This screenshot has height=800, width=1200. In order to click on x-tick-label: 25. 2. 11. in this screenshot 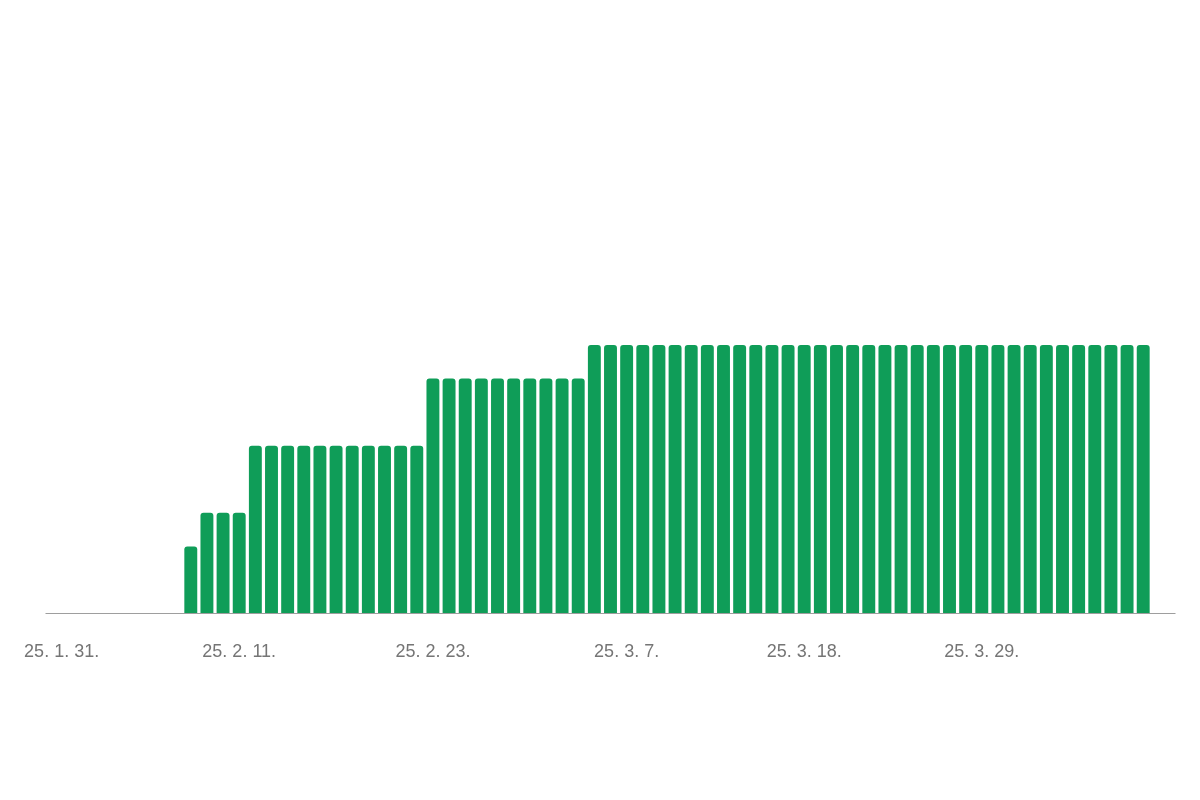, I will do `click(239, 650)`.